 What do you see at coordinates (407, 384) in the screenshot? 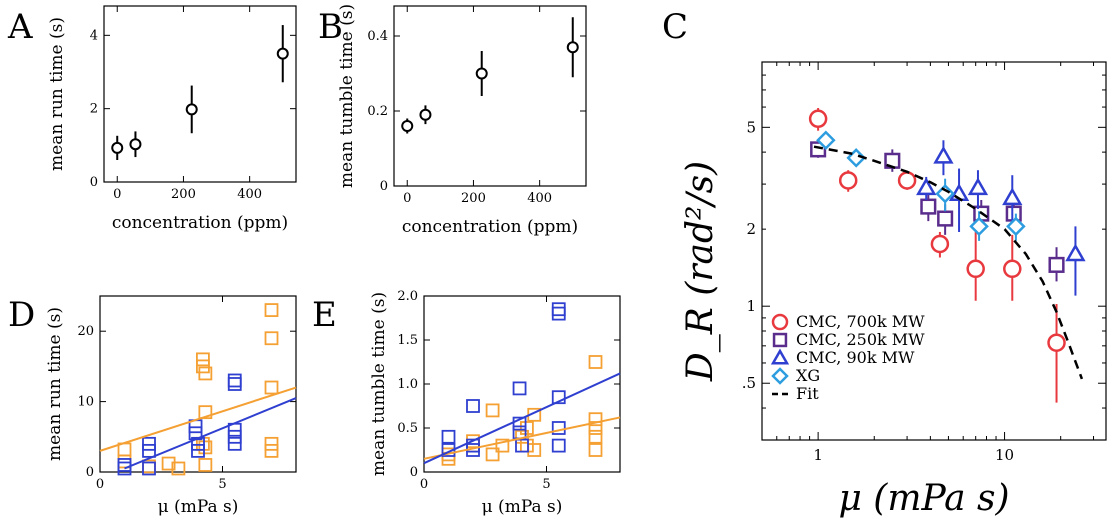
I see `y-tick-label: 1.0` at bounding box center [407, 384].